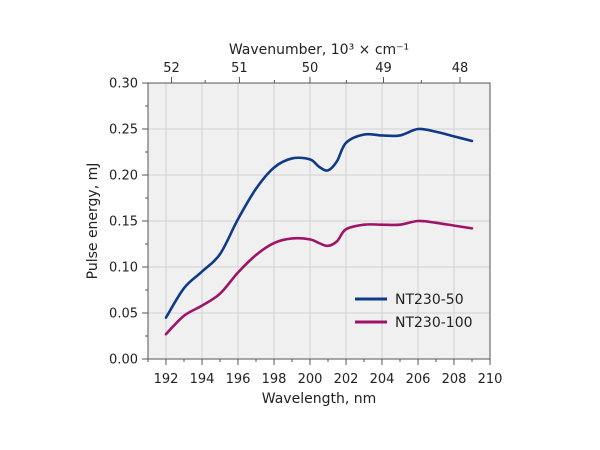 The height and width of the screenshot is (450, 600). What do you see at coordinates (490, 379) in the screenshot?
I see `x-tick-label-9: 210` at bounding box center [490, 379].